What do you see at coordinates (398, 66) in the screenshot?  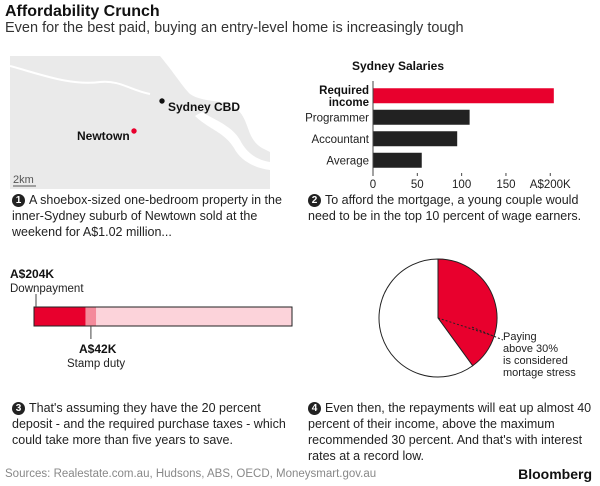 I see `salary-chart-title: Sydney Salaries` at bounding box center [398, 66].